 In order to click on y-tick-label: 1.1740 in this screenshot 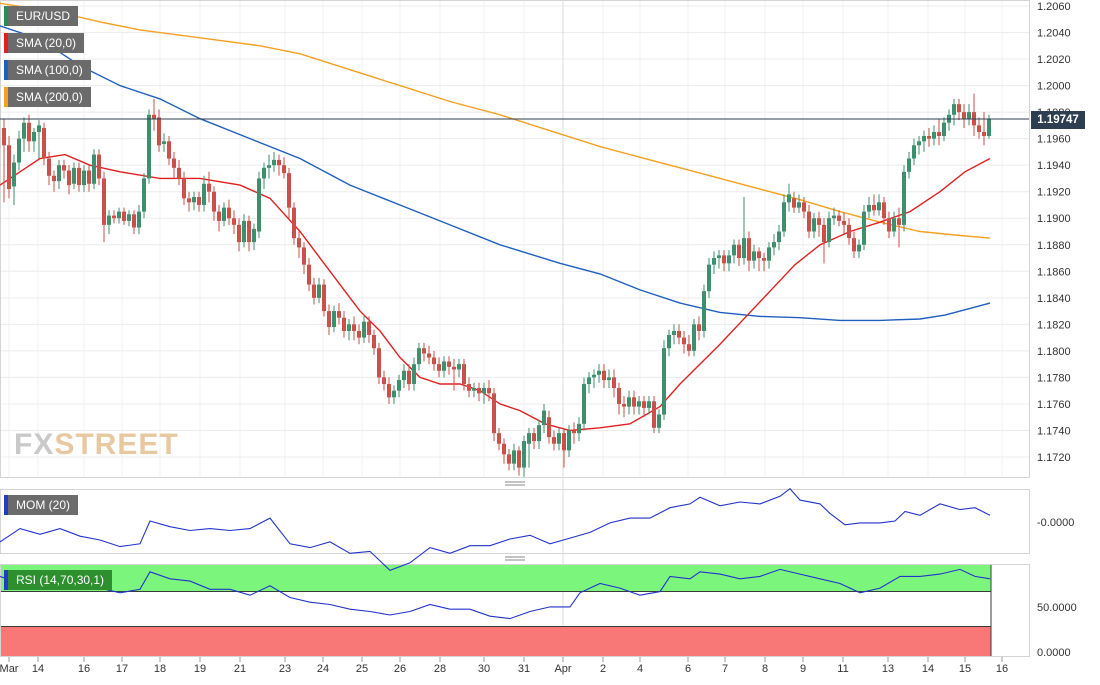, I will do `click(1054, 431)`.